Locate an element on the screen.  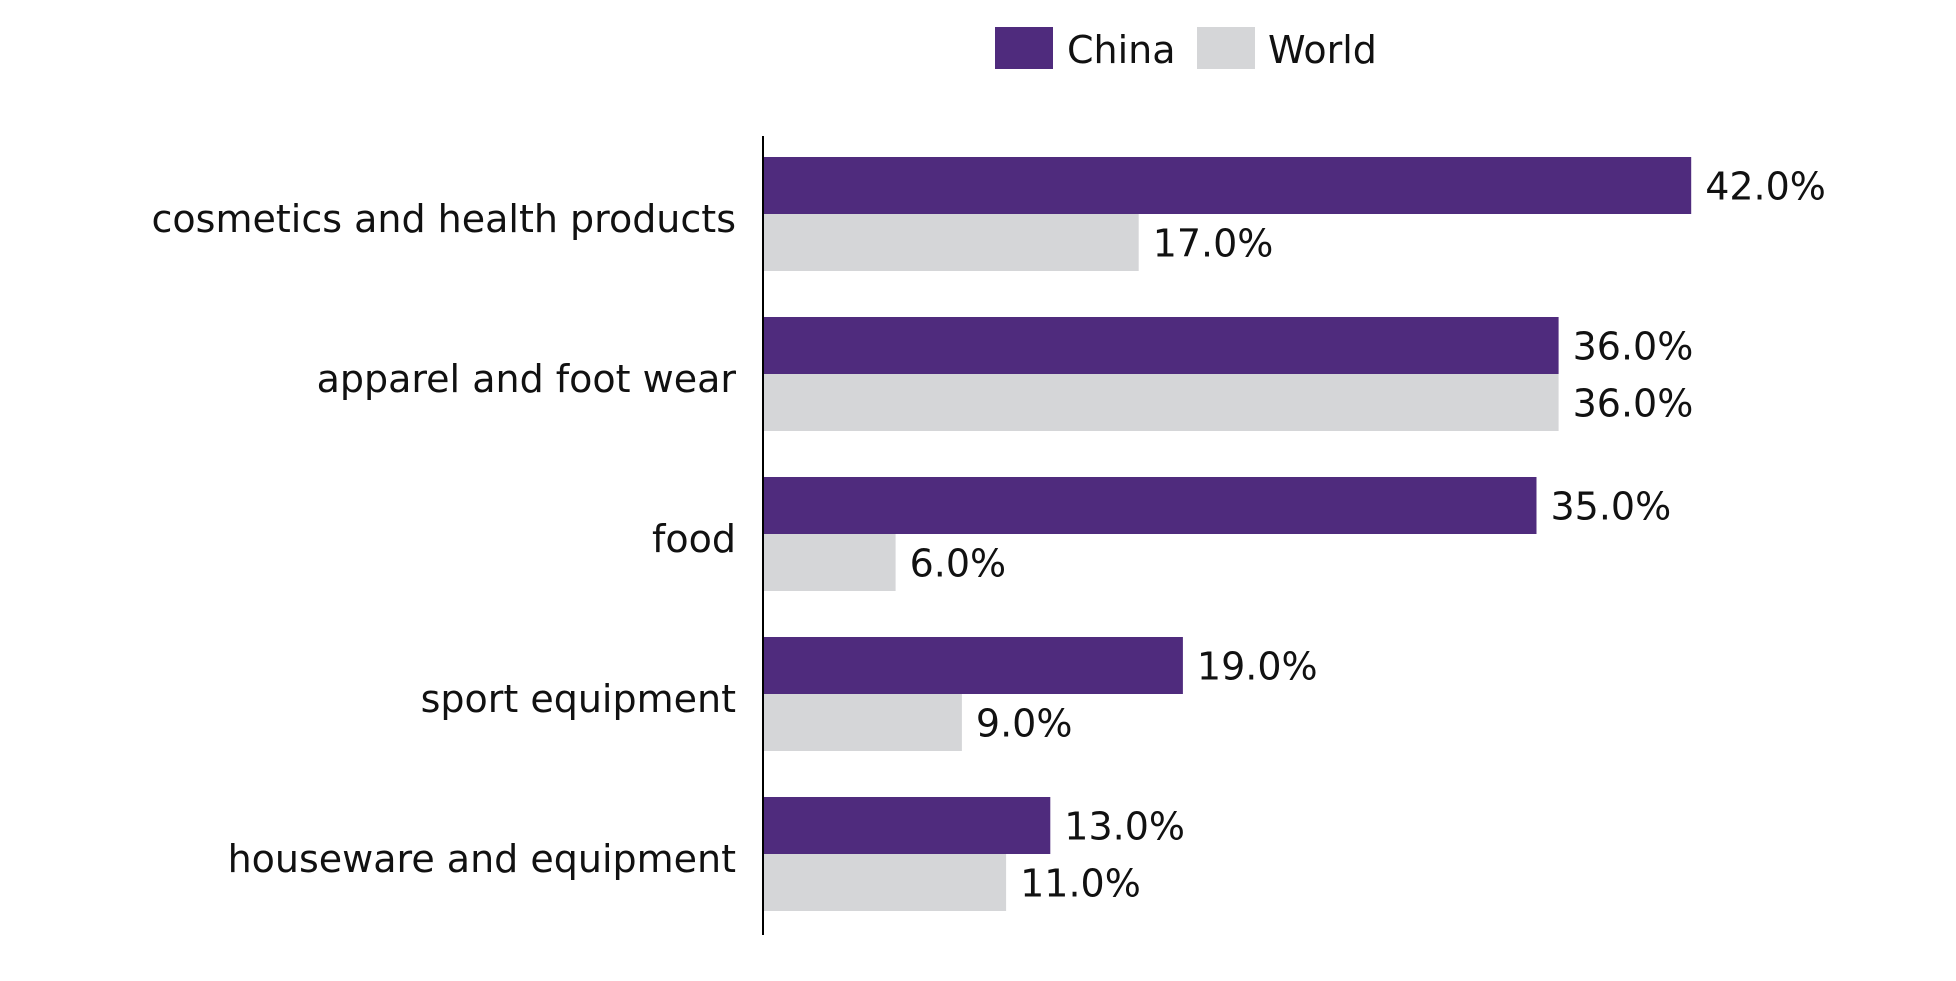
bar-world-food is located at coordinates (829, 562).